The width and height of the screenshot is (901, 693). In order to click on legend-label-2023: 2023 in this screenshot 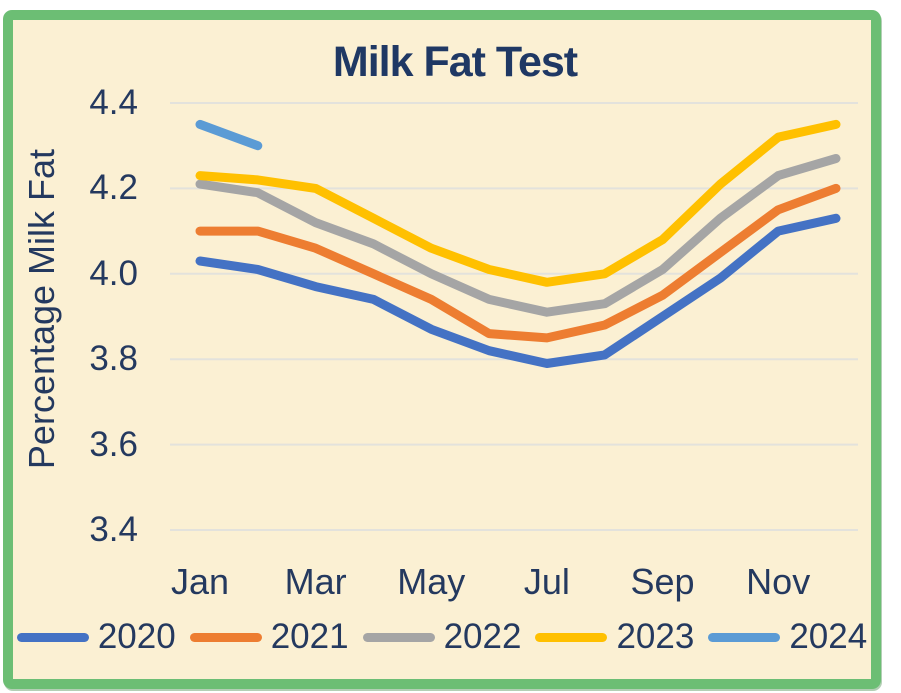, I will do `click(655, 636)`.